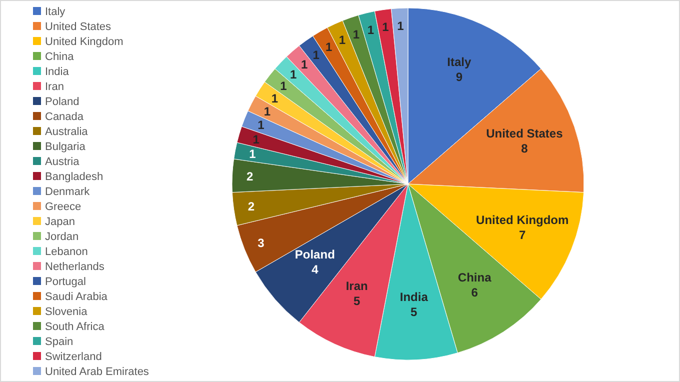  I want to click on legend-label: Poland, so click(62, 102).